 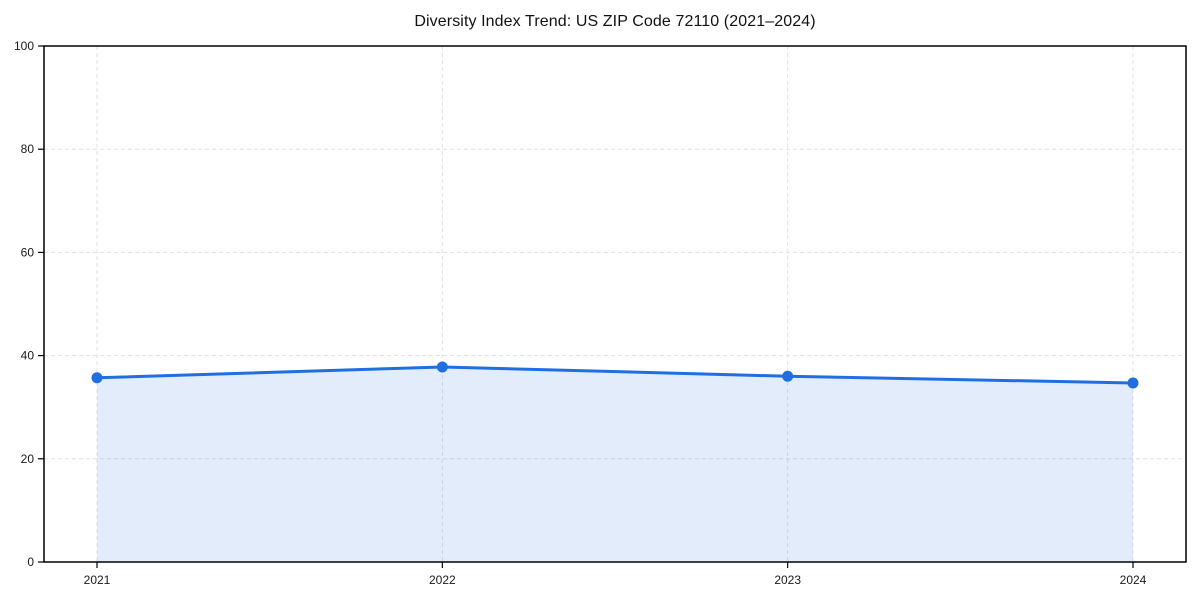 I want to click on data-point-2022, so click(x=442, y=367).